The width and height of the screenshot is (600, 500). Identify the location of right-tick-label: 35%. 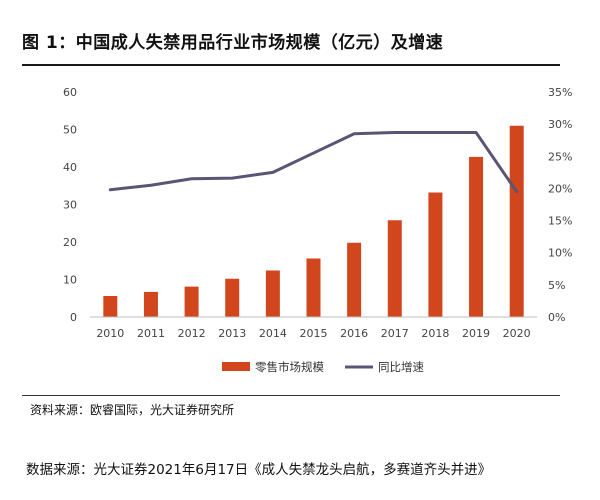
(560, 92).